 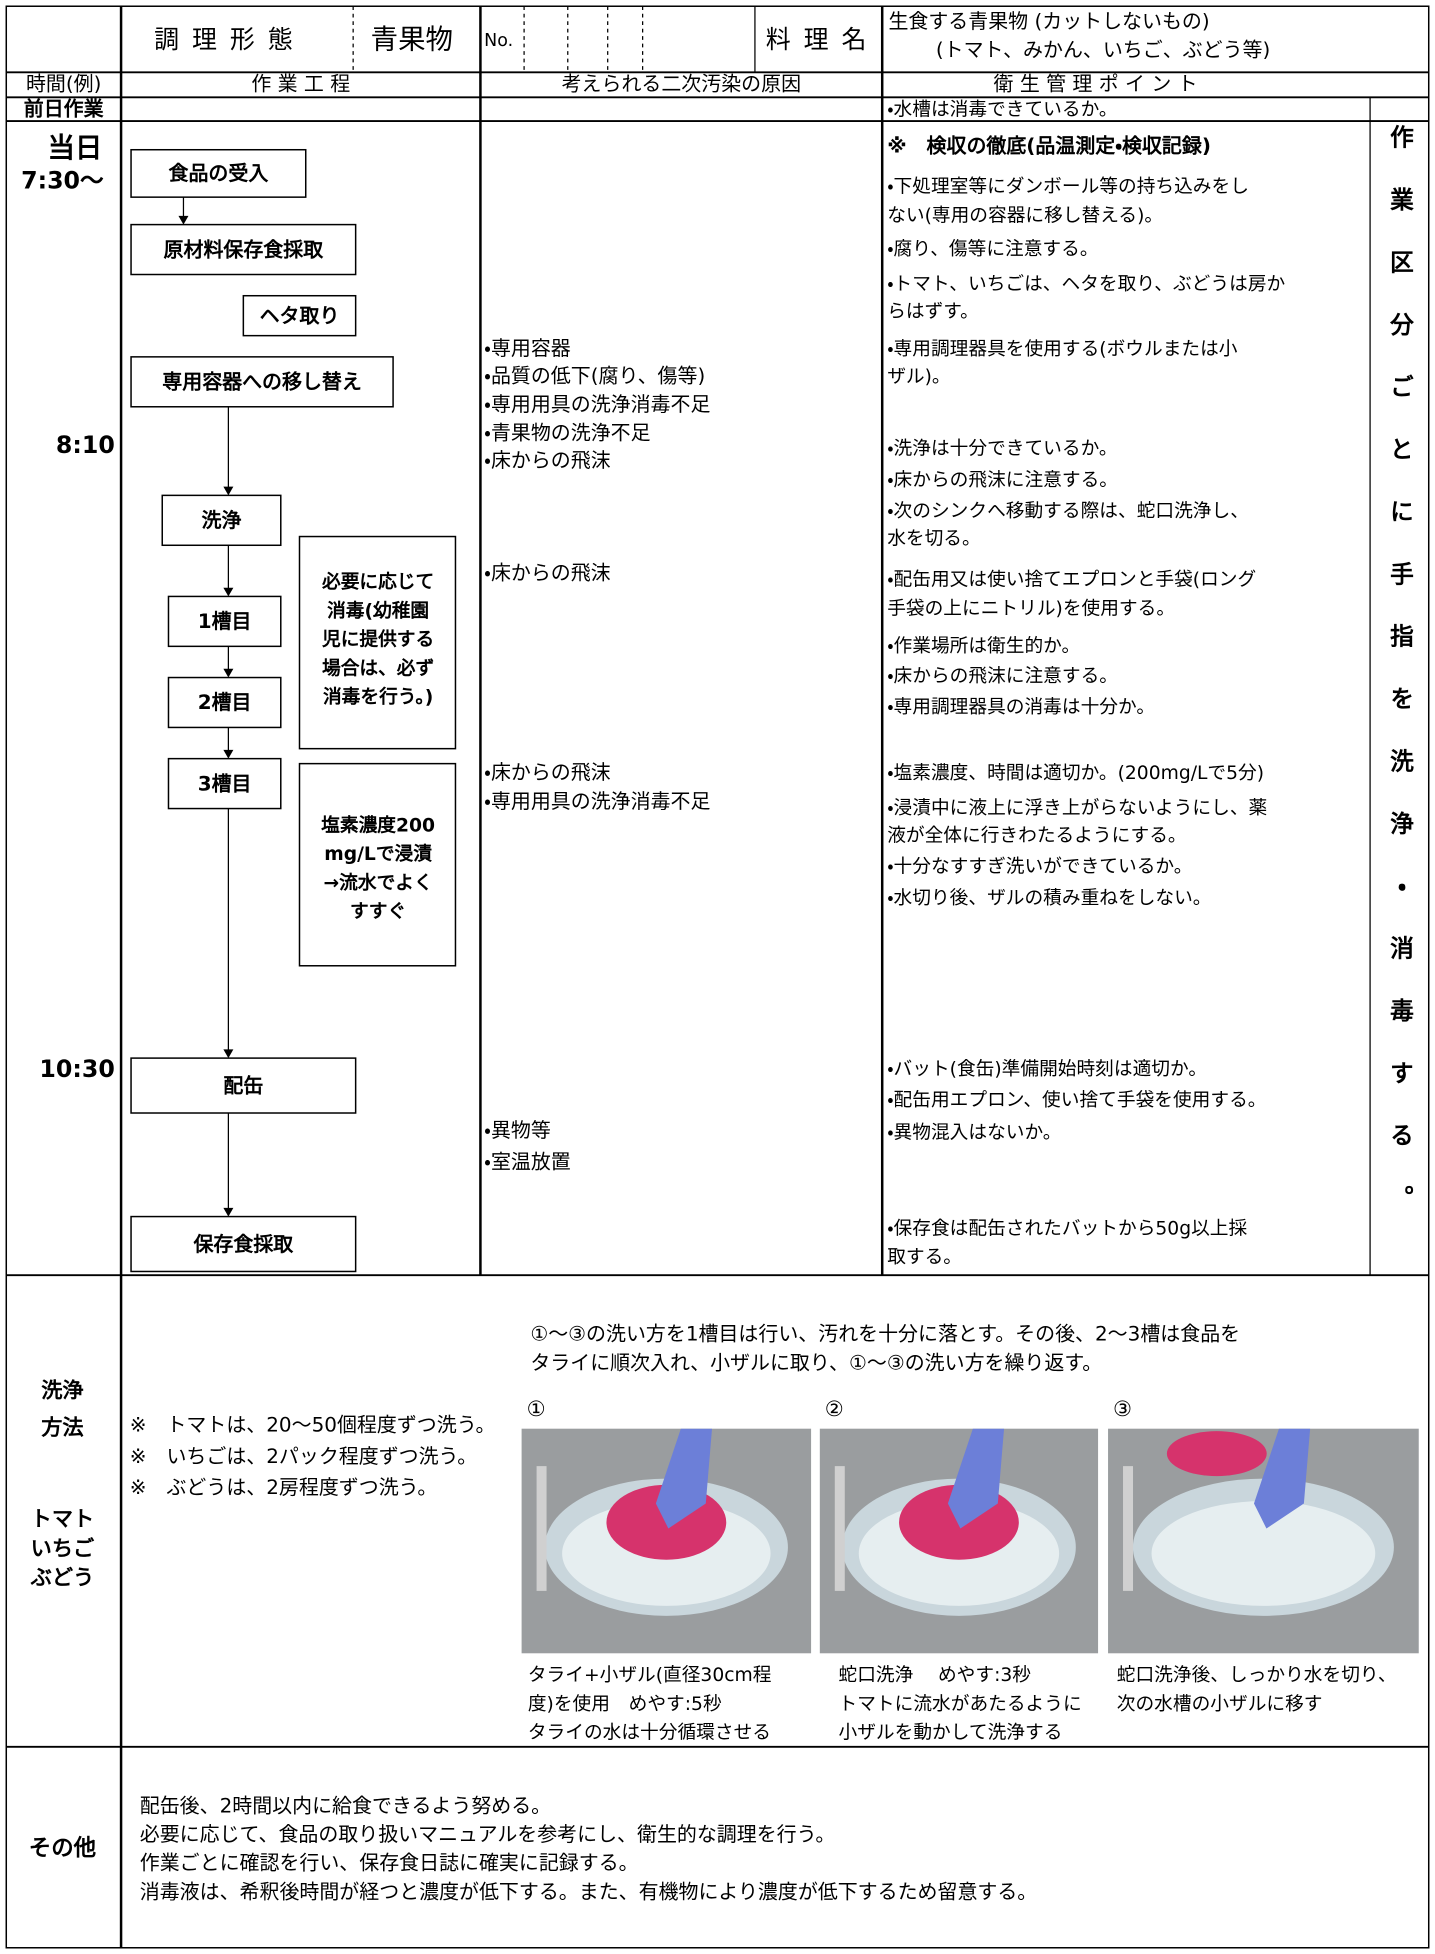 What do you see at coordinates (934, 539) in the screenshot?
I see `point: 水を切る。` at bounding box center [934, 539].